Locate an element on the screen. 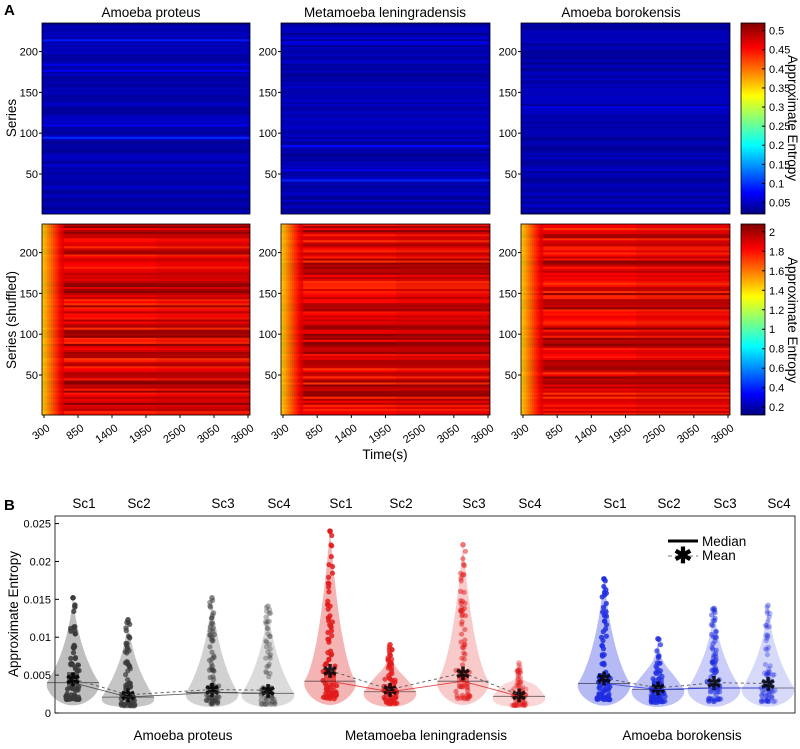 The height and width of the screenshot is (749, 800). colorbar-tick-label: 1.4 is located at coordinates (776, 291).